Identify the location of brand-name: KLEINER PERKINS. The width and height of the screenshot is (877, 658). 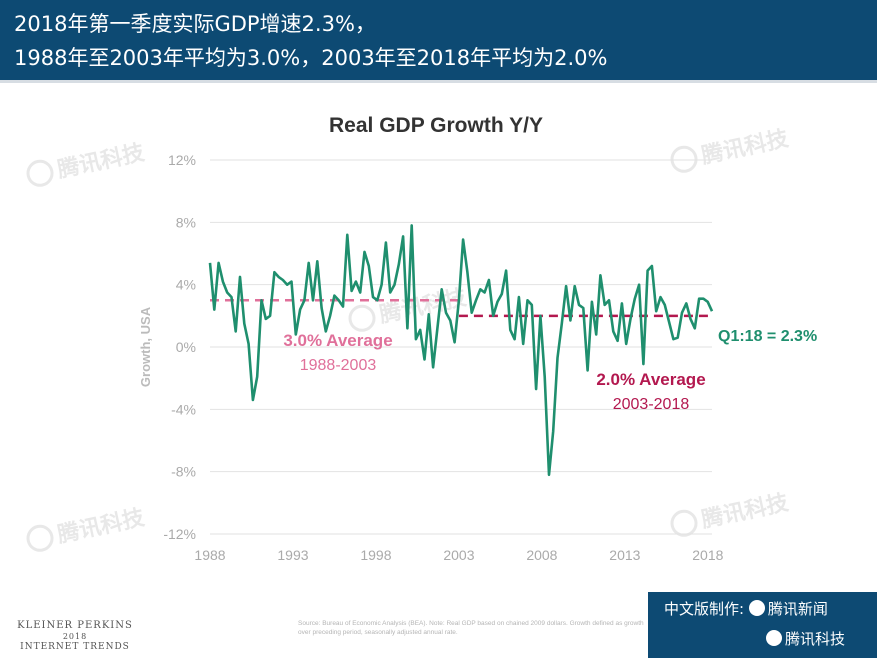
(75, 625).